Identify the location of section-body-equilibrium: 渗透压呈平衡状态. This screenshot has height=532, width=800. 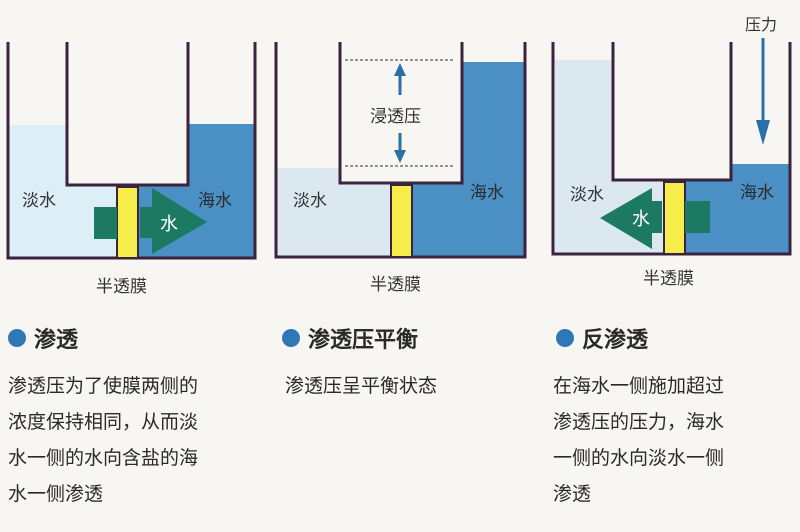
(361, 386).